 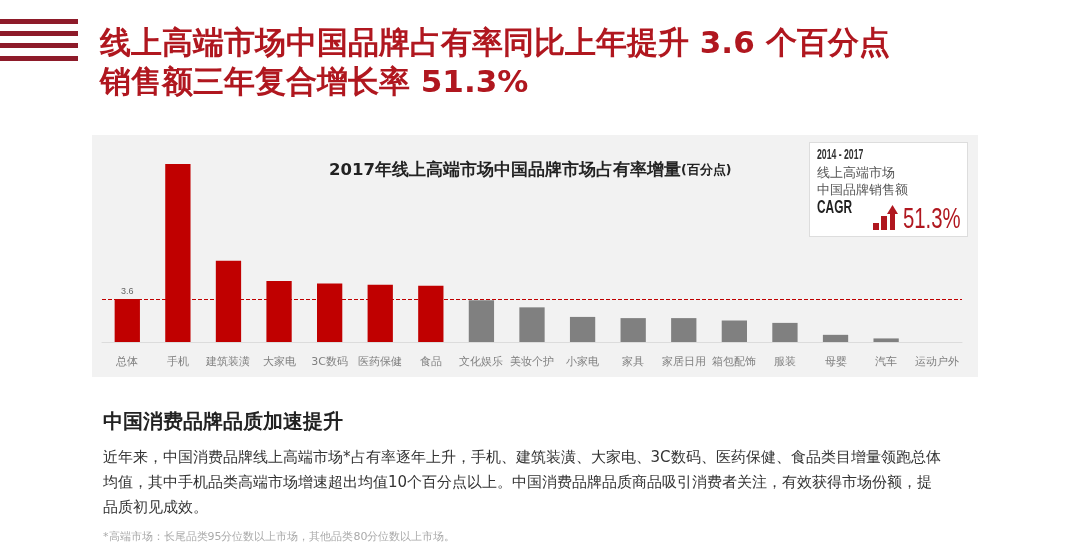 I want to click on x-tick-label: 服装, so click(x=784, y=361).